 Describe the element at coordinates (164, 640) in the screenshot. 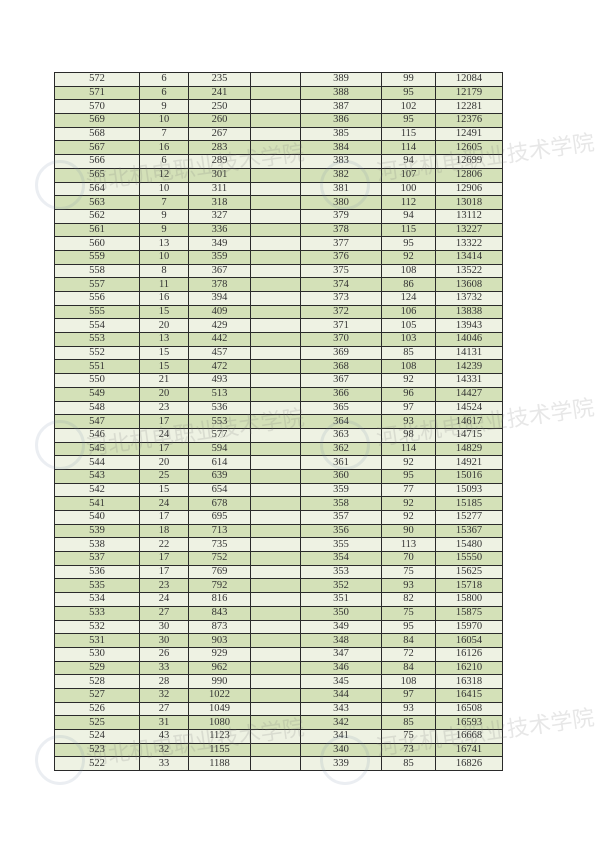

I see `cell-left-count: 30` at that location.